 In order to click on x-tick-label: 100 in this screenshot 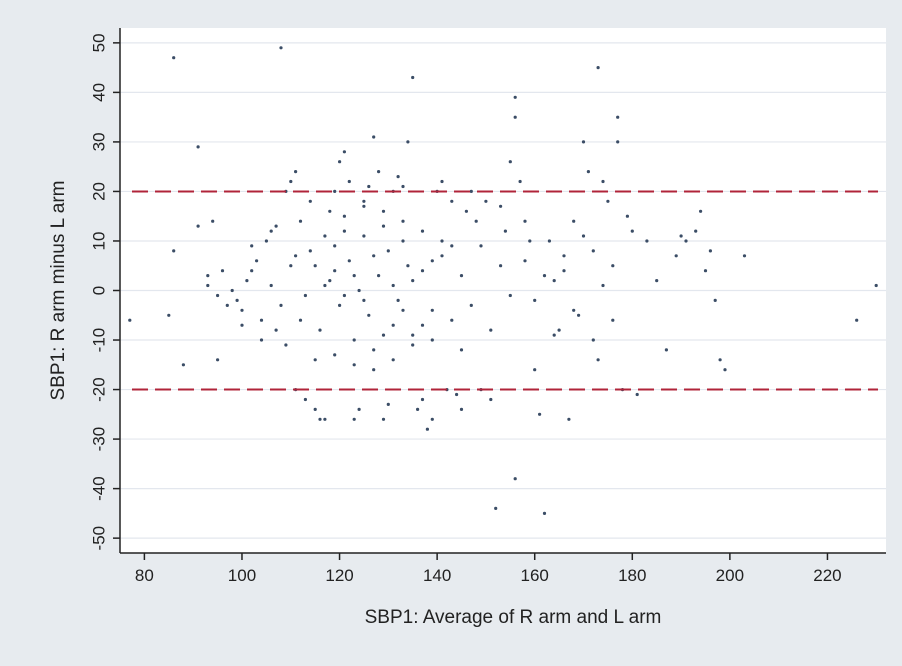, I will do `click(242, 575)`.